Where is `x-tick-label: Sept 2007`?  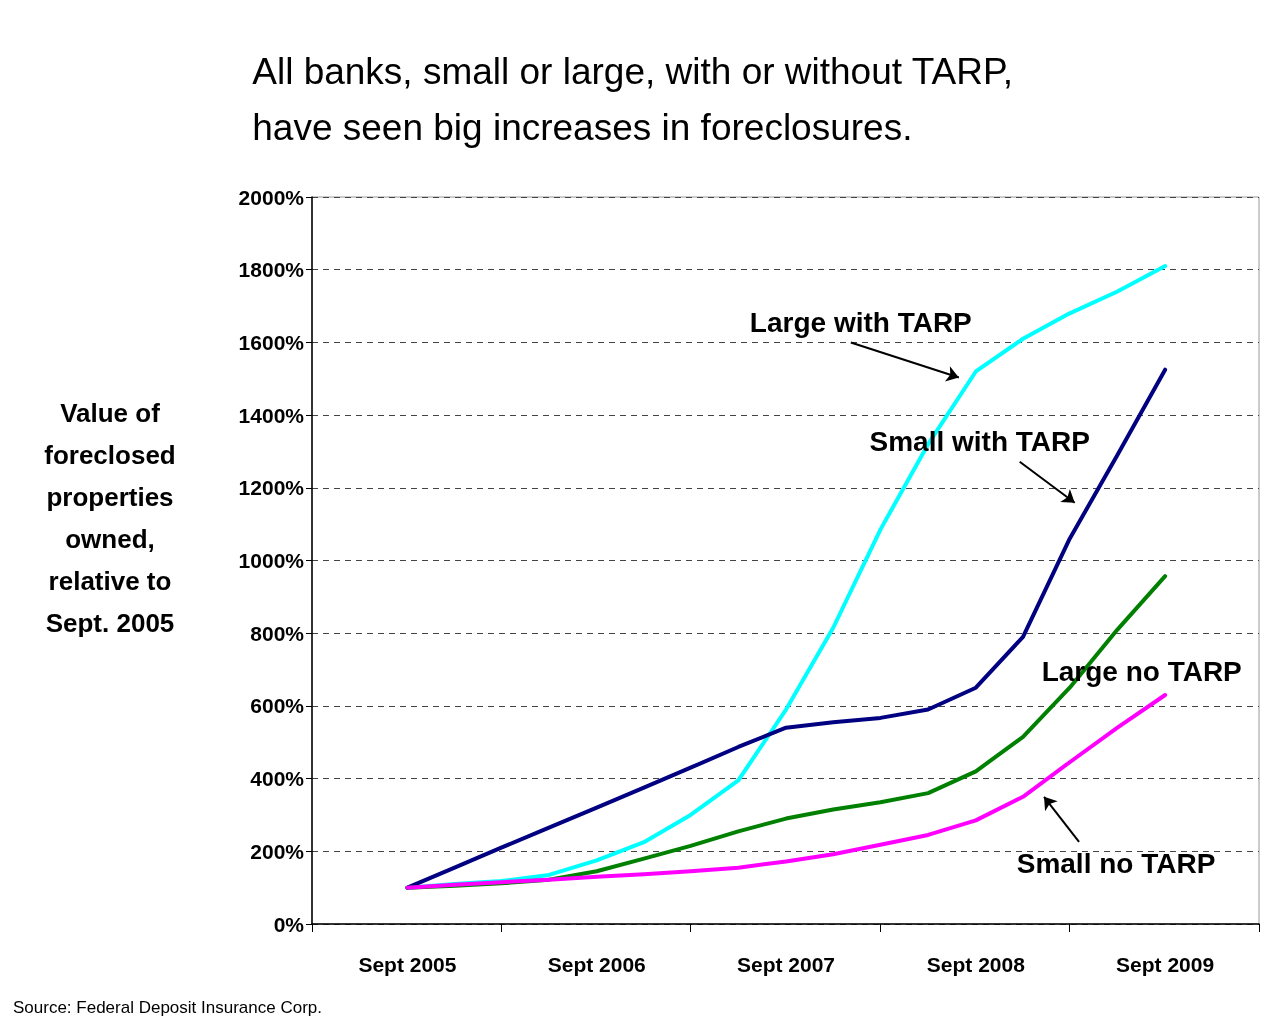
x-tick-label: Sept 2007 is located at coordinates (786, 964).